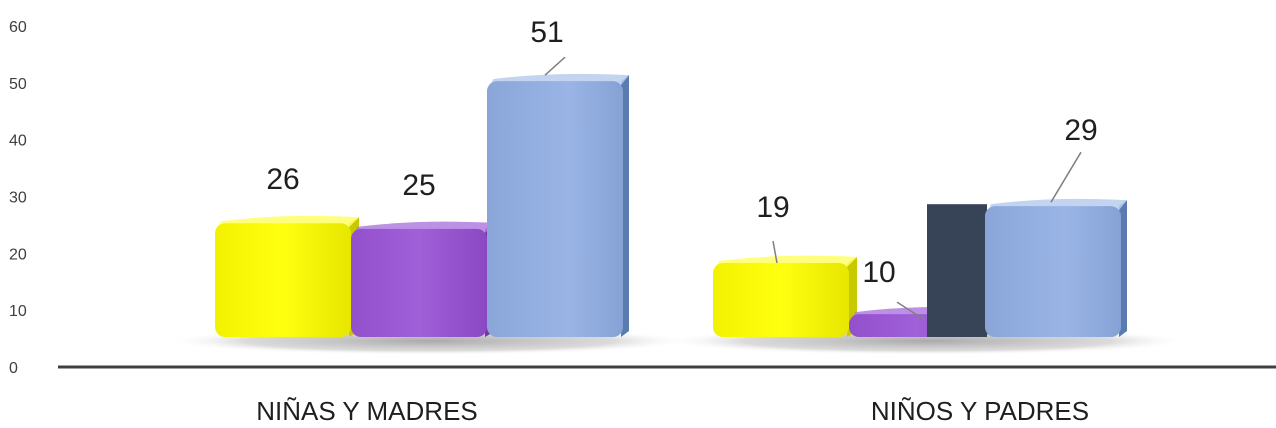 The image size is (1276, 428). I want to click on y-tick-label: 30, so click(18, 198).